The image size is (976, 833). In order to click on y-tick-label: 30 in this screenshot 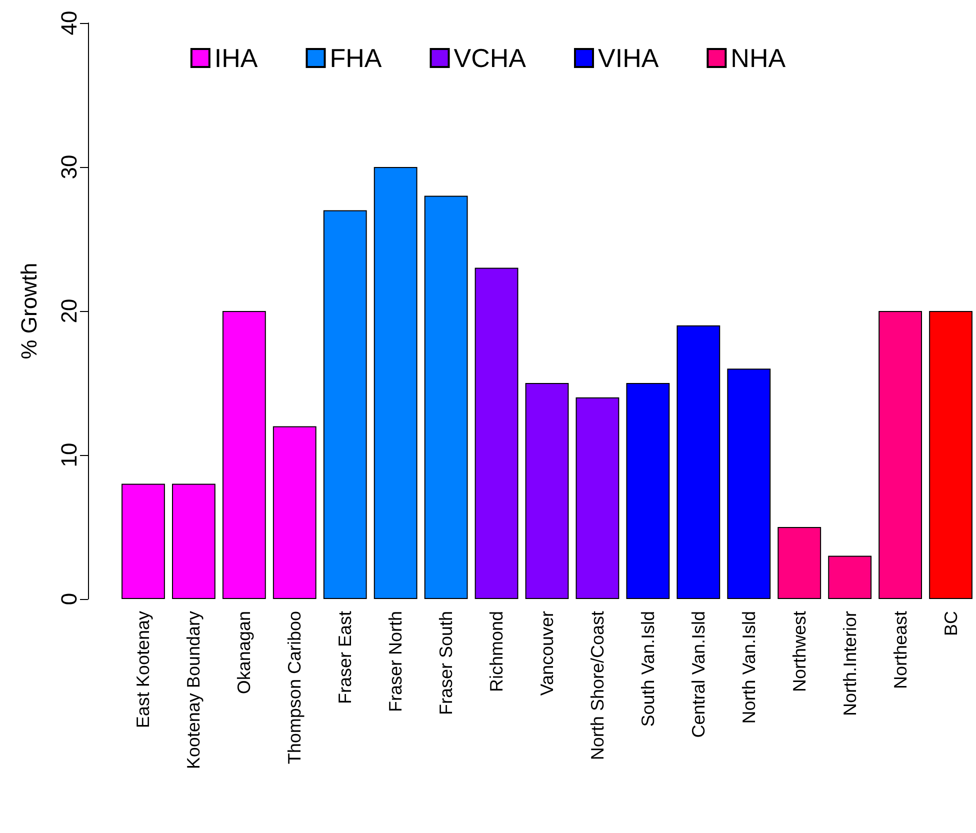, I will do `click(69, 167)`.